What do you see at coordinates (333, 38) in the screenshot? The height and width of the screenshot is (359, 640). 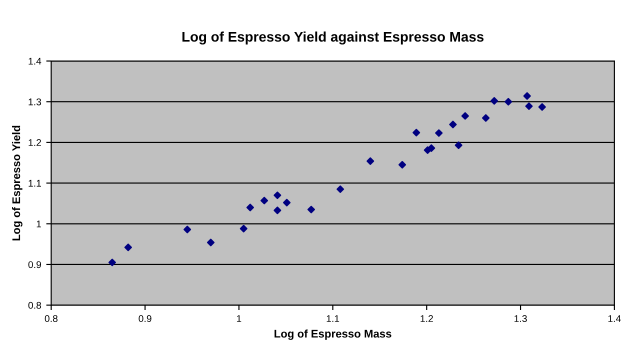 I see `chart-title: Log of Espresso Yield against Espresso Mass` at bounding box center [333, 38].